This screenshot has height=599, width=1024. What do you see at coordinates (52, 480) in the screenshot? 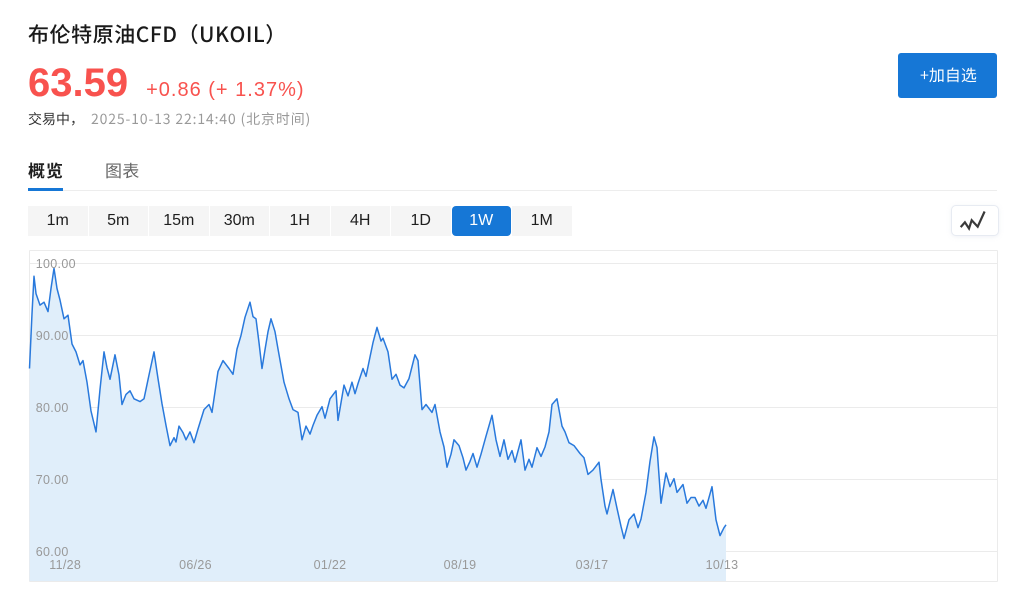
I see `svg-text: 70.00` at bounding box center [52, 480].